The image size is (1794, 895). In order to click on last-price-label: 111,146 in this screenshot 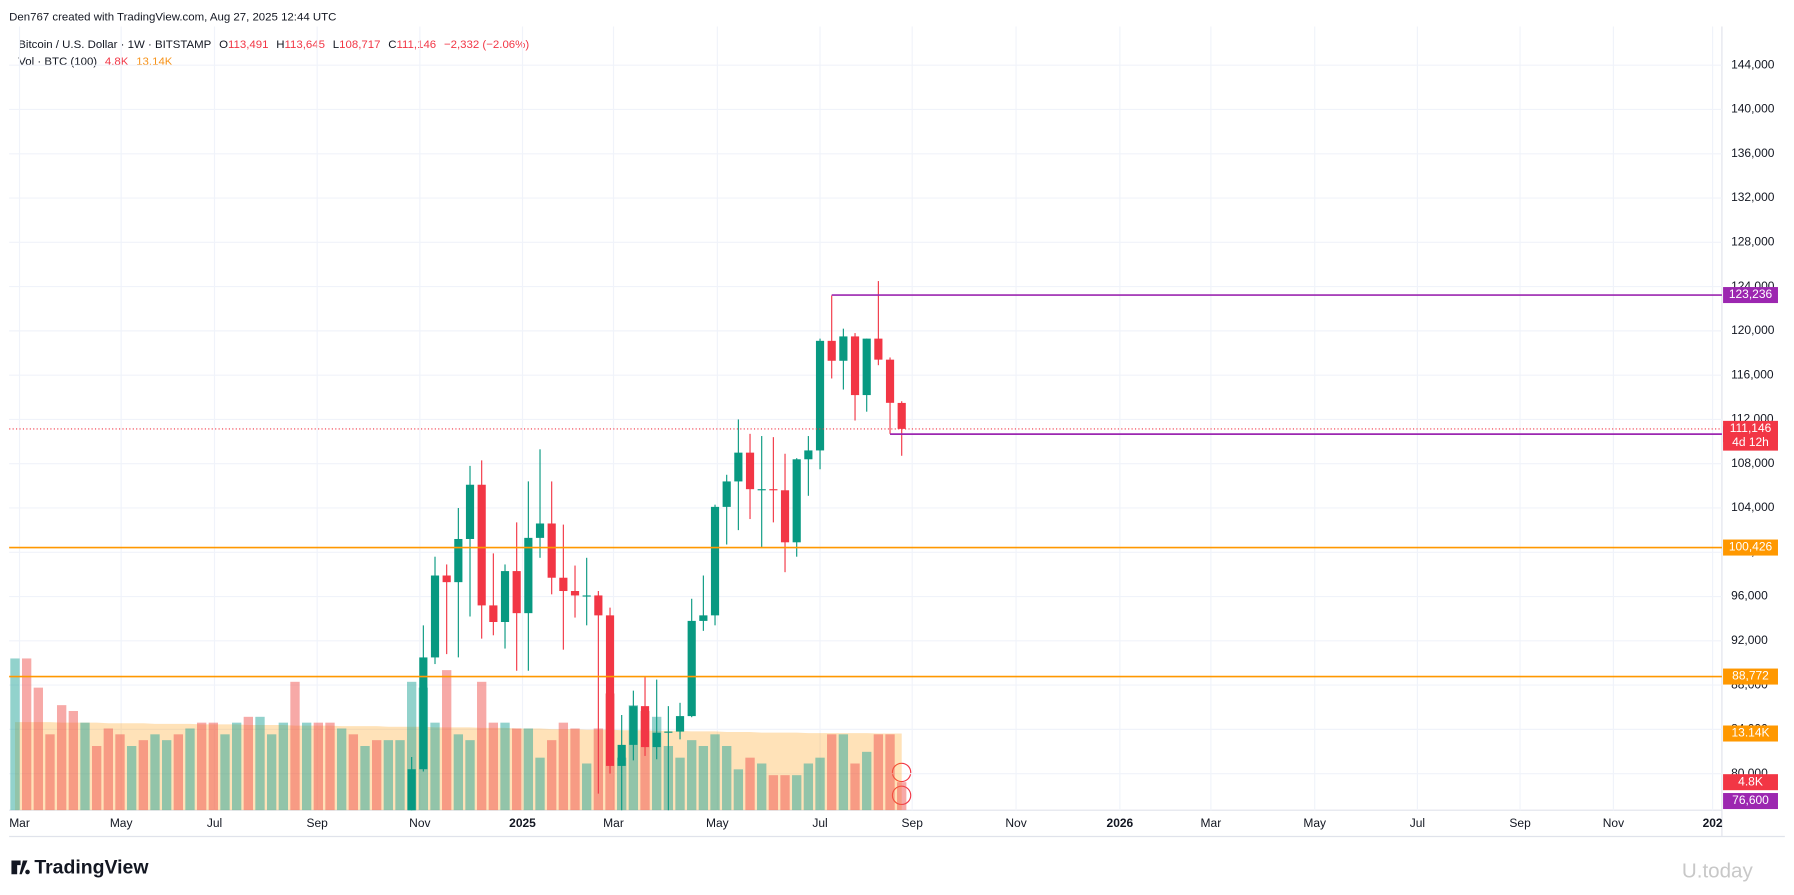, I will do `click(1751, 428)`.